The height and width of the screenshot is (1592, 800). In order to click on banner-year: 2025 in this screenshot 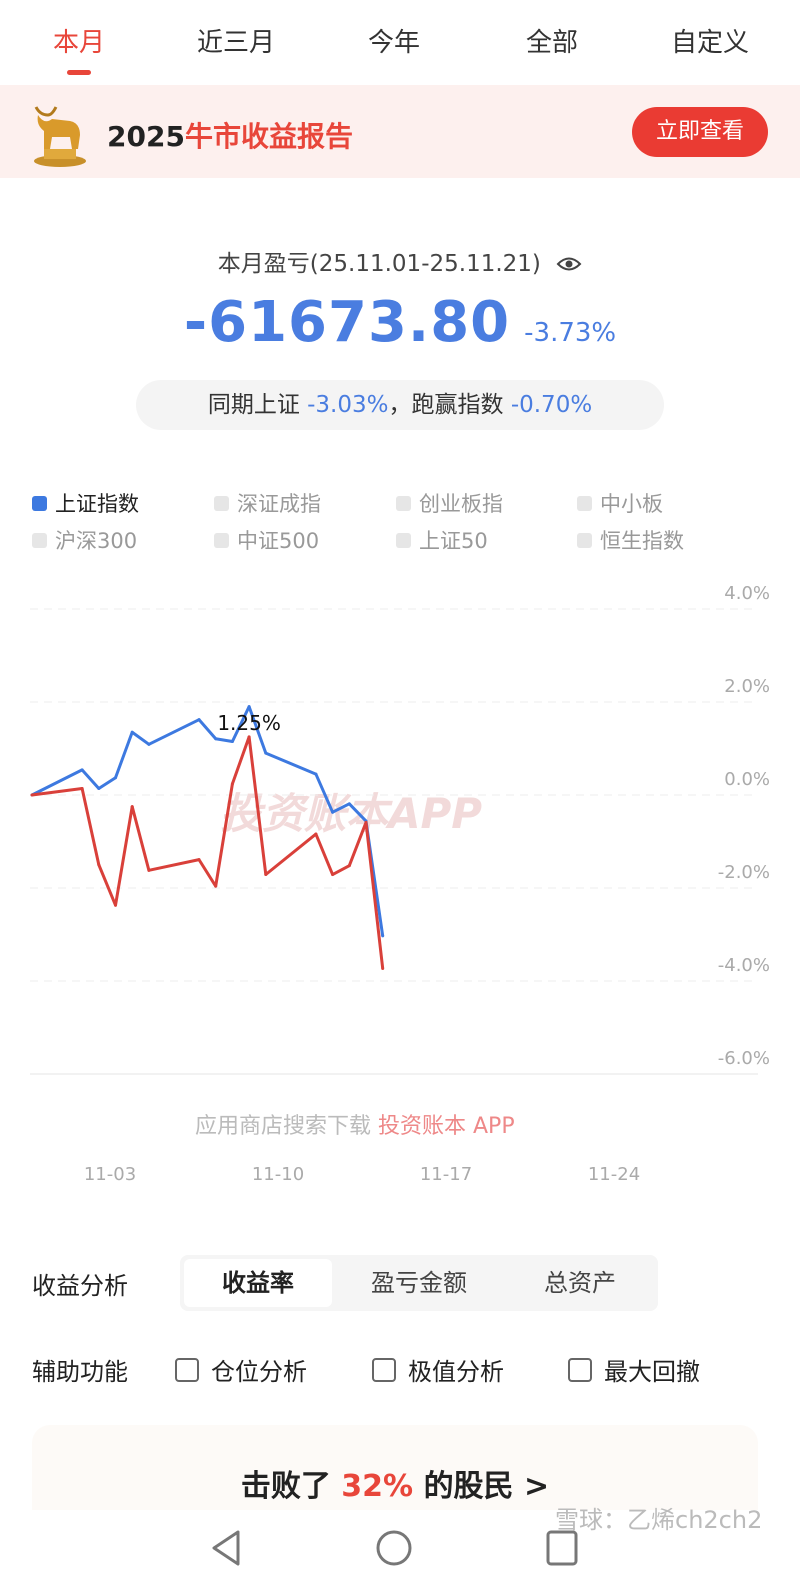, I will do `click(146, 136)`.